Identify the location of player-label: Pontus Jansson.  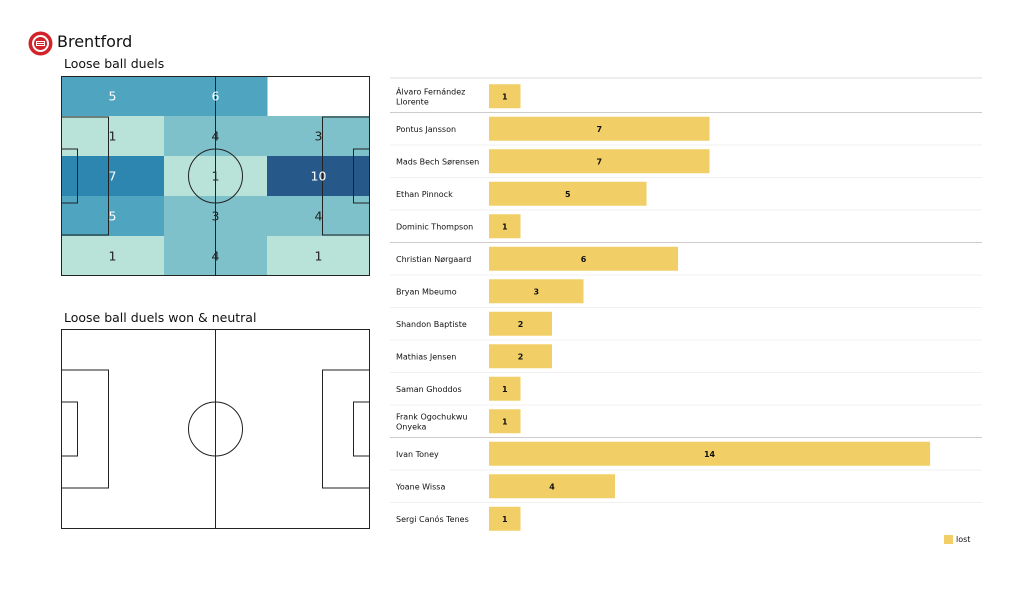
(426, 129).